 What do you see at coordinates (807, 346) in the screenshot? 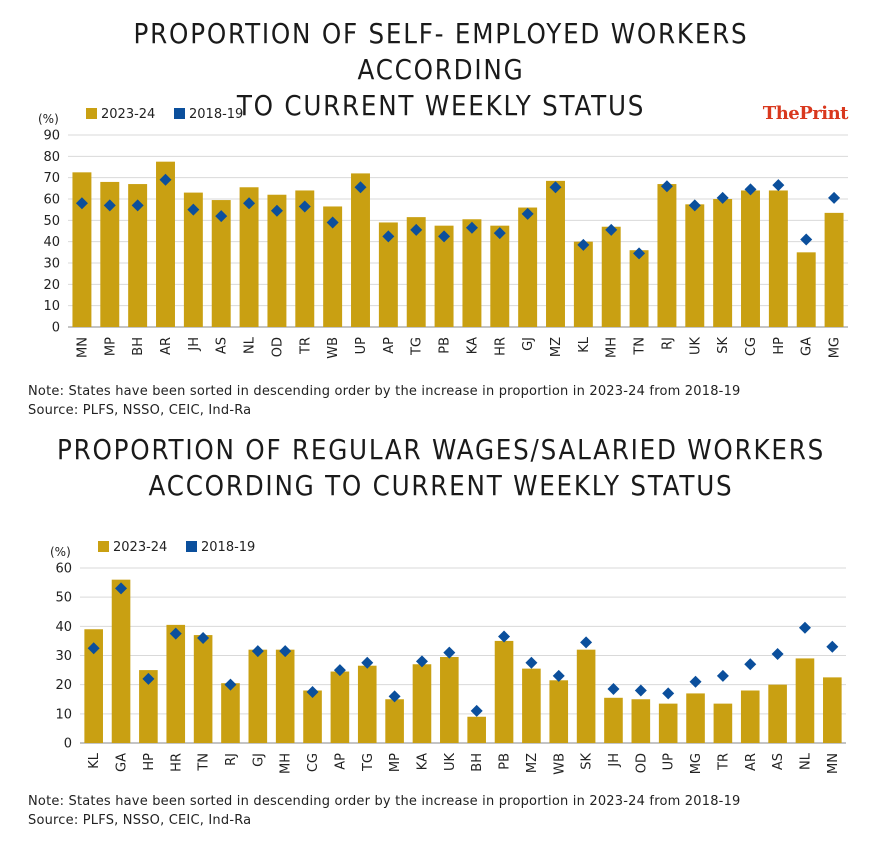
I see `chart1-xtick-label: GA` at bounding box center [807, 346].